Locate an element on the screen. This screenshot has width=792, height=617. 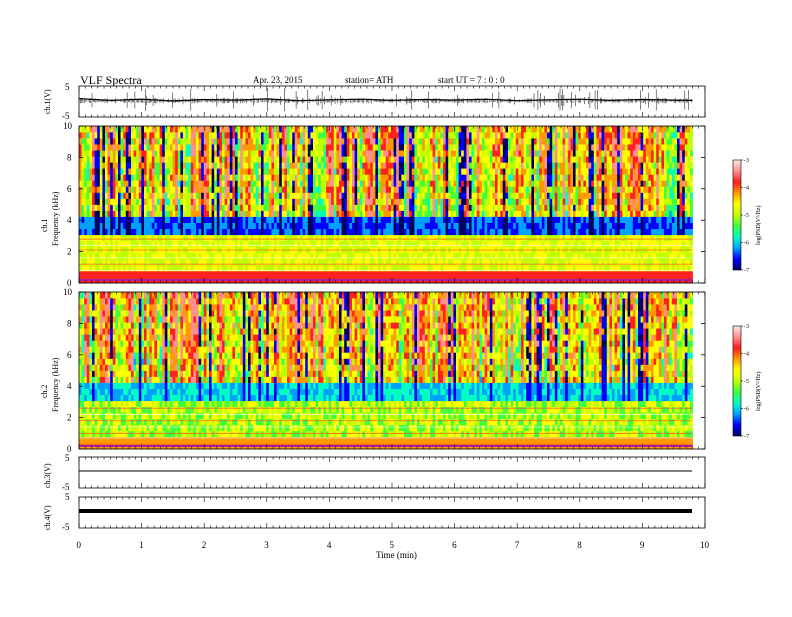
ch2-ytick-4: 4 is located at coordinates (69, 386).